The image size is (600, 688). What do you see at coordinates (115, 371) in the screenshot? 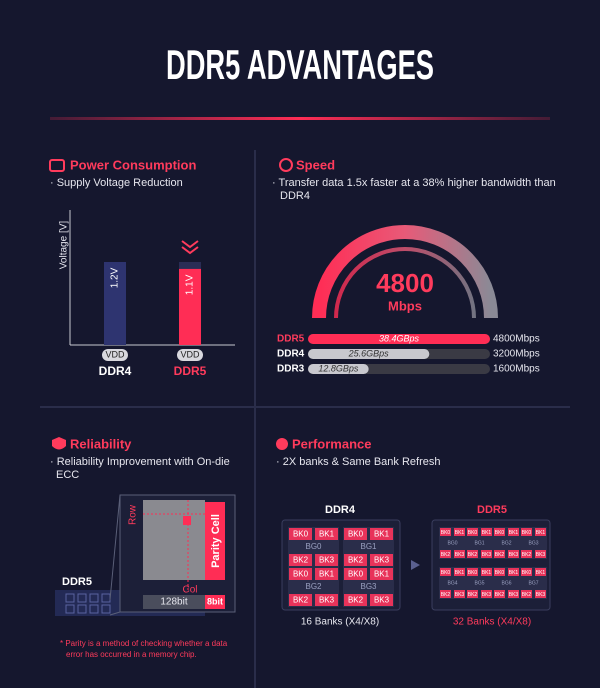
I see `bar-name: DDR4` at bounding box center [115, 371].